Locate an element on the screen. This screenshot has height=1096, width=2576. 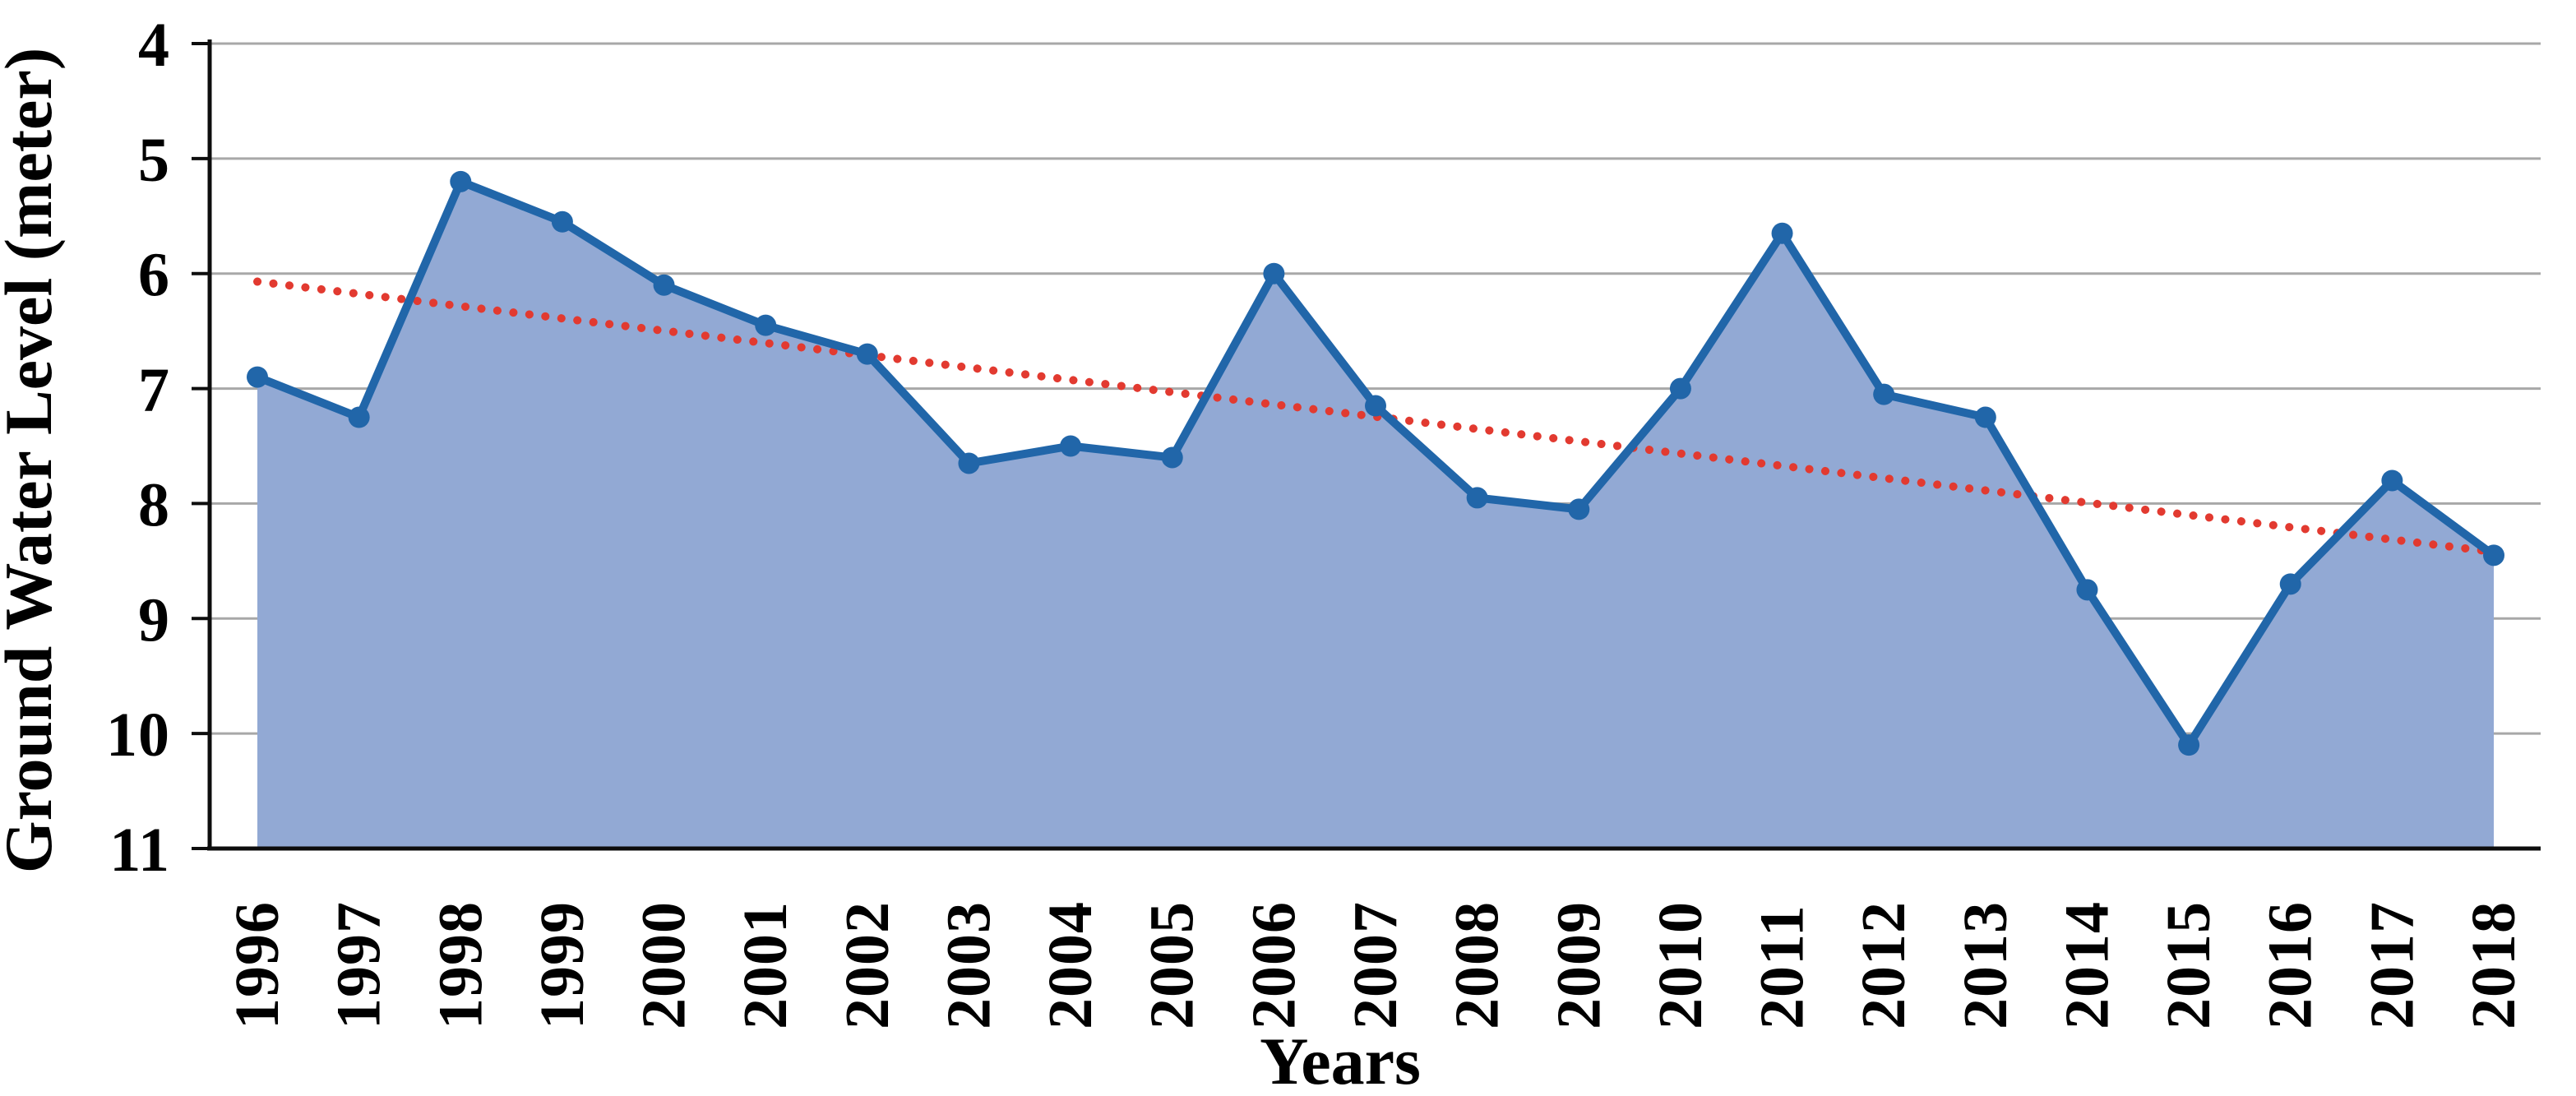
x-tick-label-2001: 2001 is located at coordinates (765, 965).